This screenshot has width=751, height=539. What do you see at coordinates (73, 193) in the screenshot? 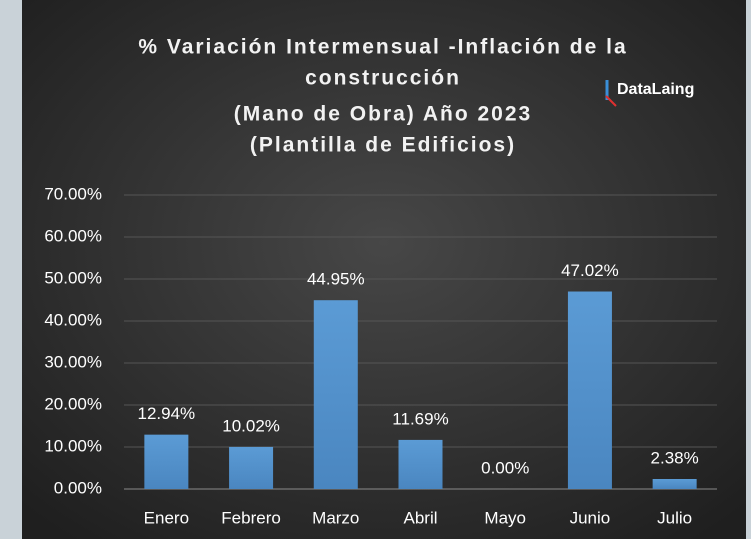
I see `y-tick-label: 70.00%` at bounding box center [73, 193].